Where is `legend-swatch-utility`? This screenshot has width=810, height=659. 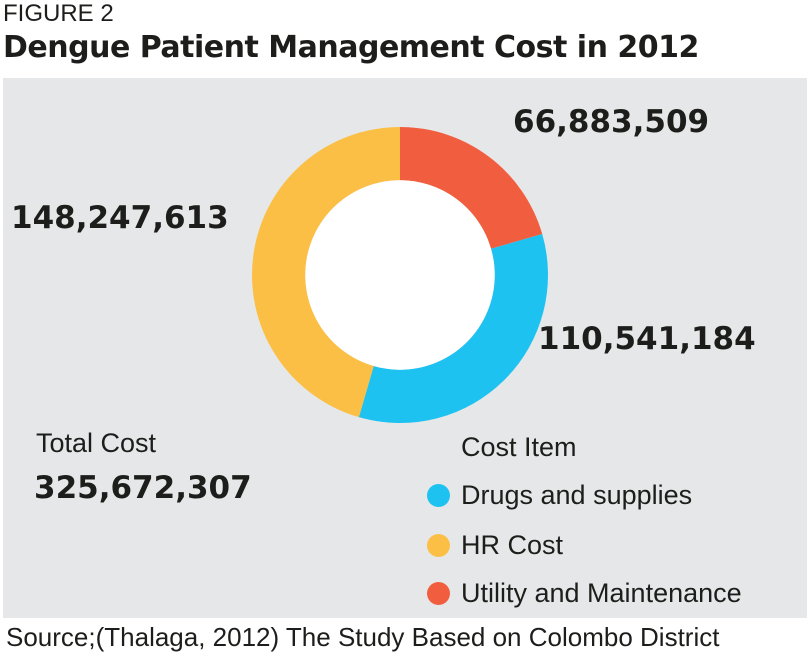
legend-swatch-utility is located at coordinates (438, 593).